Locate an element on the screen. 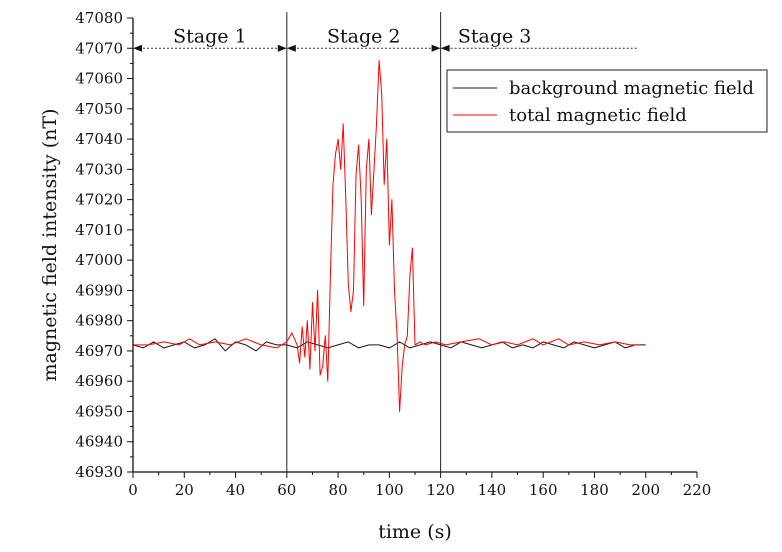 This screenshot has width=782, height=552. y-tick-label: 47030 is located at coordinates (99, 169).